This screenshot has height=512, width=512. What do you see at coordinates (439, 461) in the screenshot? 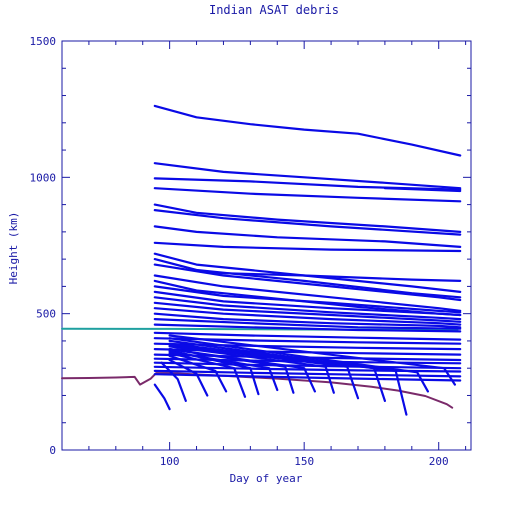
I see `x-tick-label: 200` at bounding box center [439, 461].